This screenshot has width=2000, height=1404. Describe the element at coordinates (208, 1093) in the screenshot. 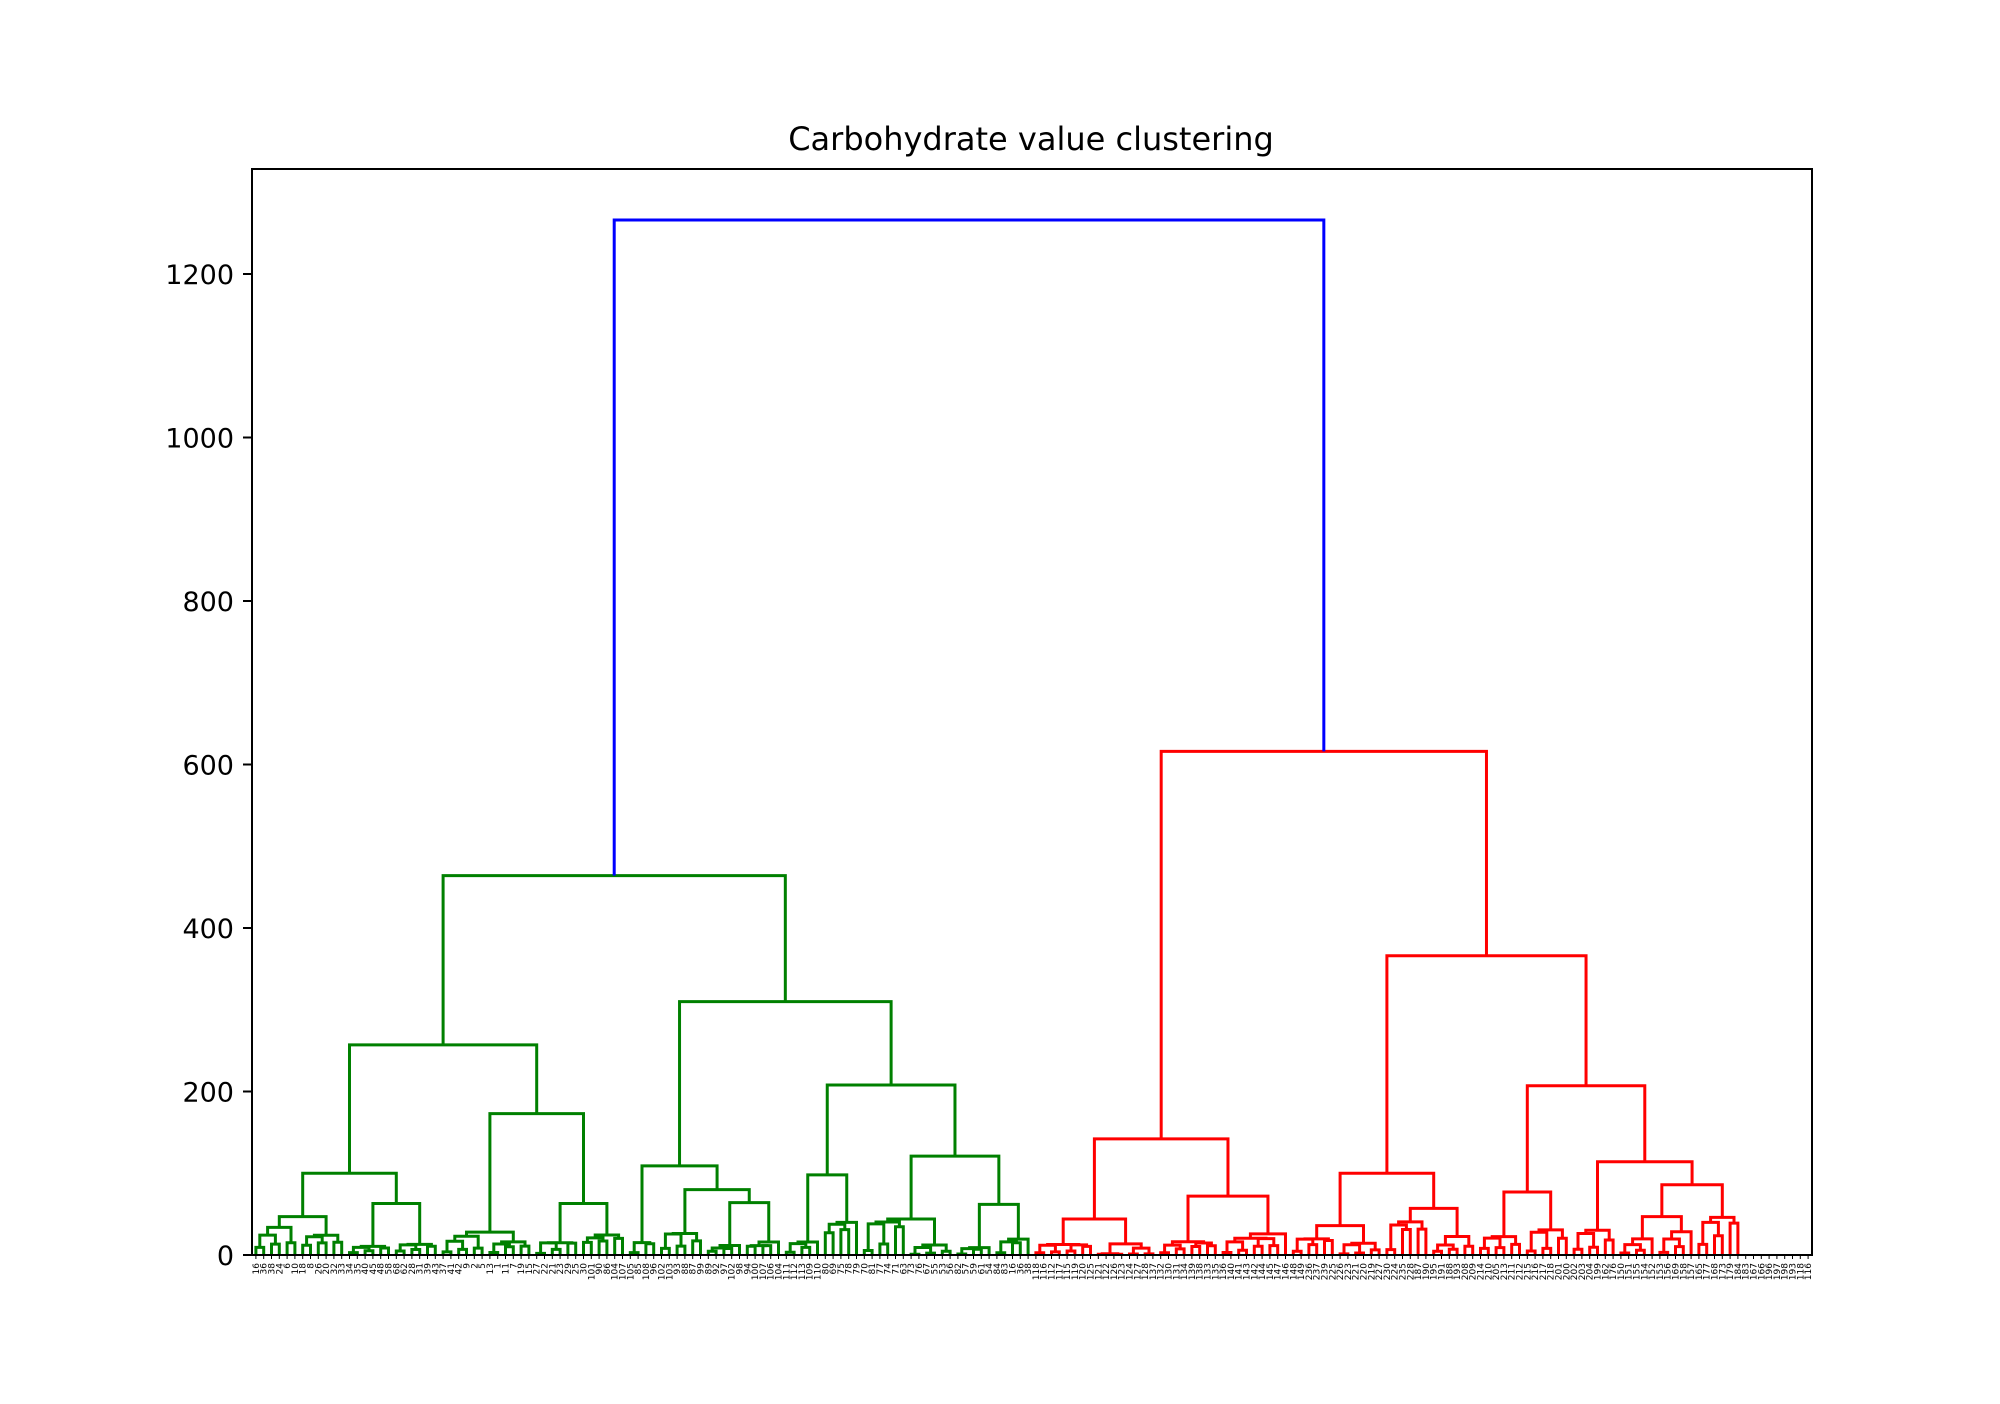

I see `y-tick-label: 200` at that location.